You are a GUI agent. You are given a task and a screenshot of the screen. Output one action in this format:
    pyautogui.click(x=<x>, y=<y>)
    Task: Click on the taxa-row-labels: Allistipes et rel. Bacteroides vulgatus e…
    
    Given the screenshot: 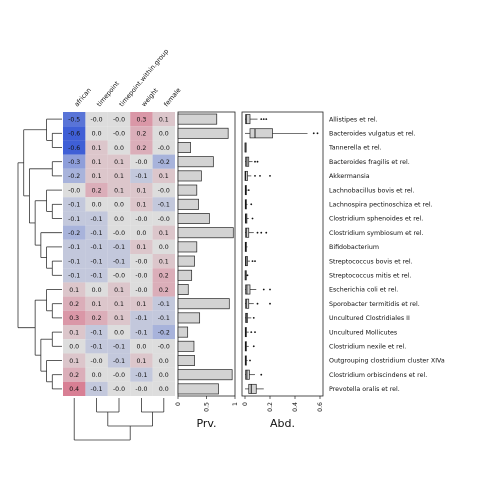 What is the action you would take?
    pyautogui.click(x=386, y=254)
    